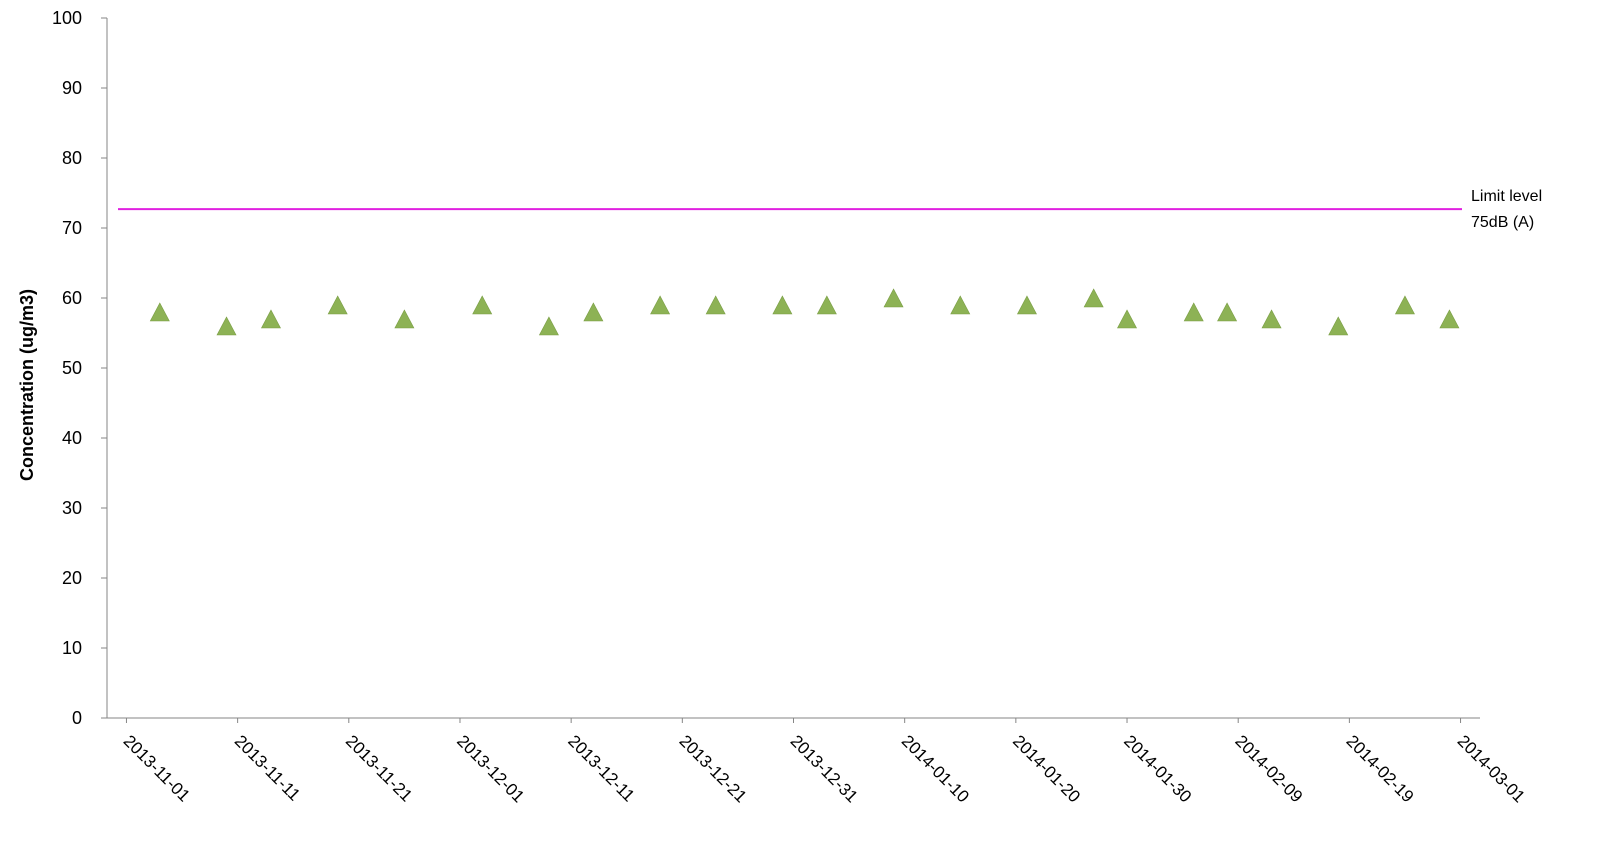  I want to click on y-tick-label: 30, so click(72, 508).